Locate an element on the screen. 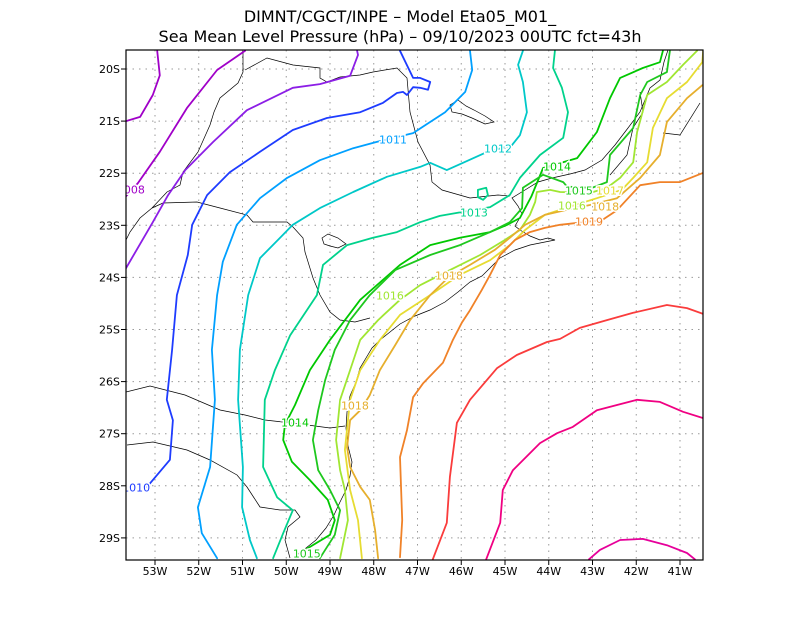 This screenshot has width=800, height=618. x-tick-label: 41W is located at coordinates (680, 571).